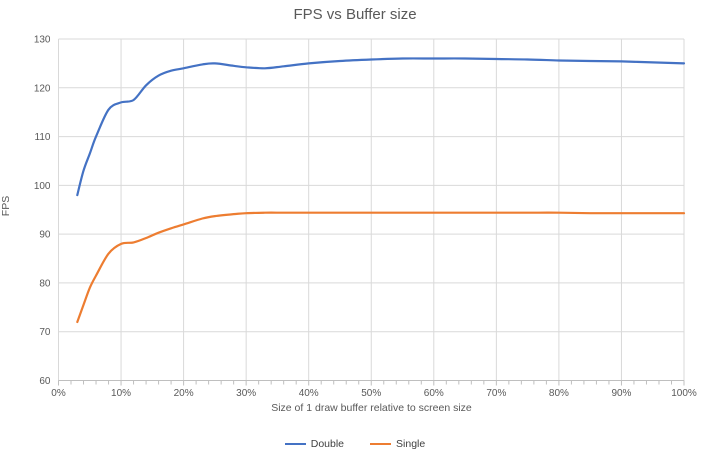 The height and width of the screenshot is (466, 710). I want to click on x-tick-label: 80%, so click(559, 393).